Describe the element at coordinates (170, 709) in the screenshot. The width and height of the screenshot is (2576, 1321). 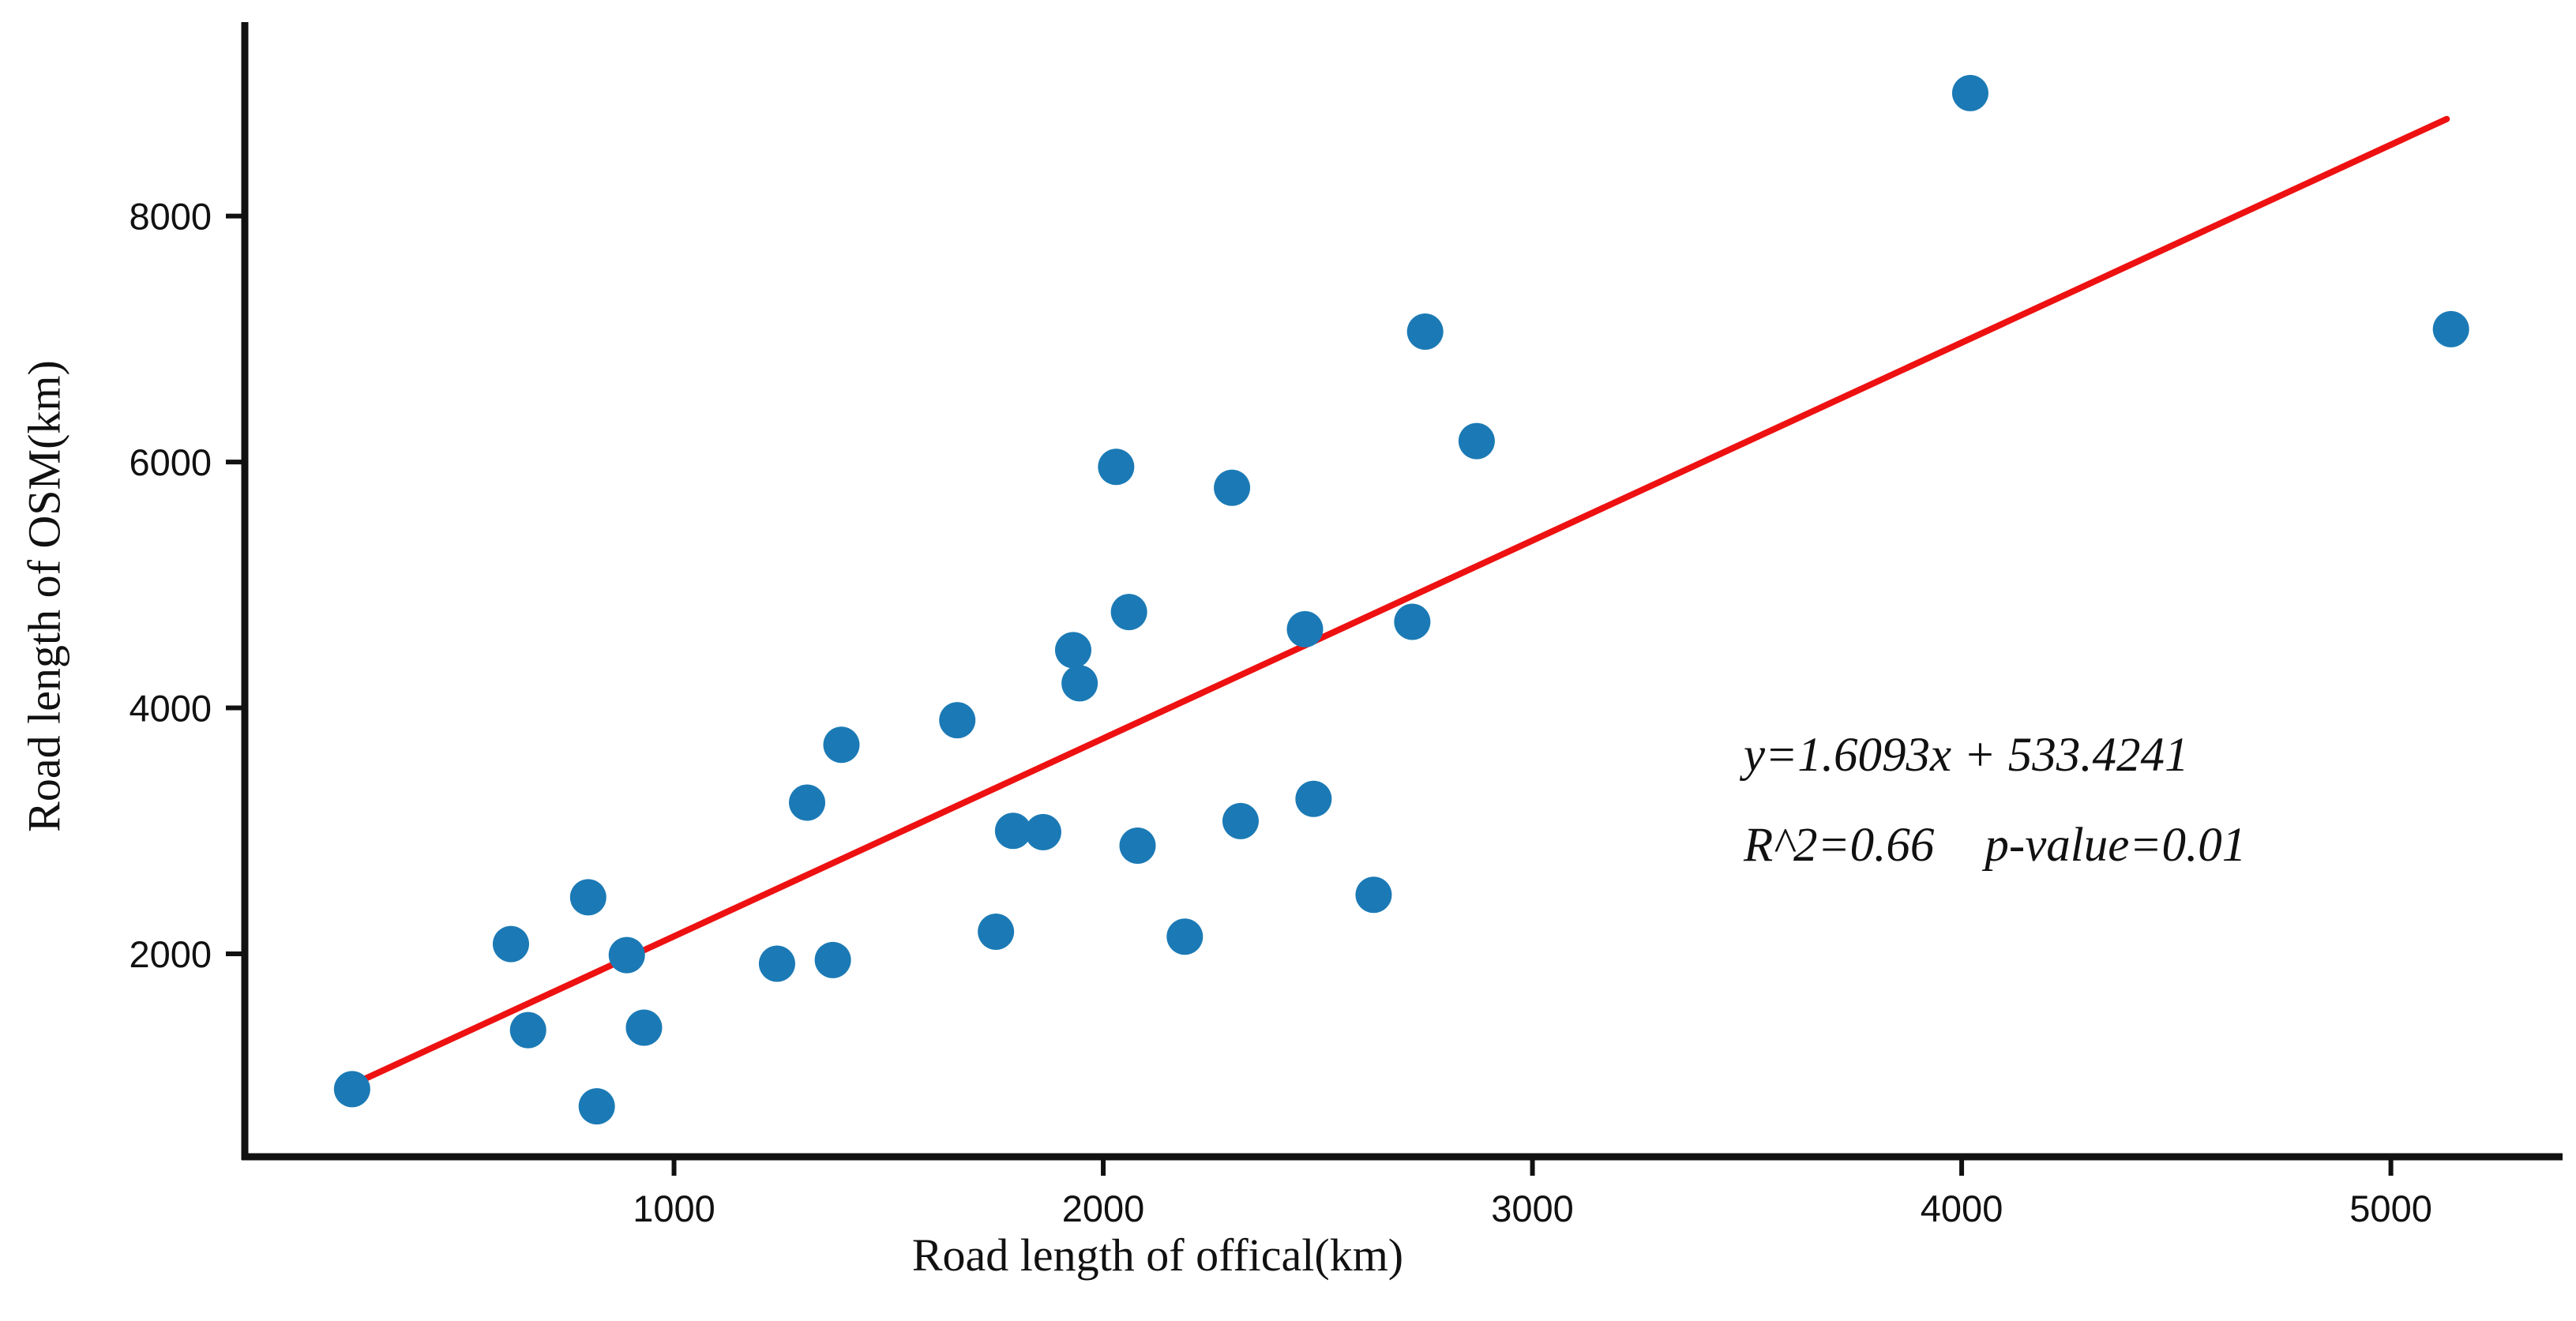
I see `y-tick-label: 4000` at that location.